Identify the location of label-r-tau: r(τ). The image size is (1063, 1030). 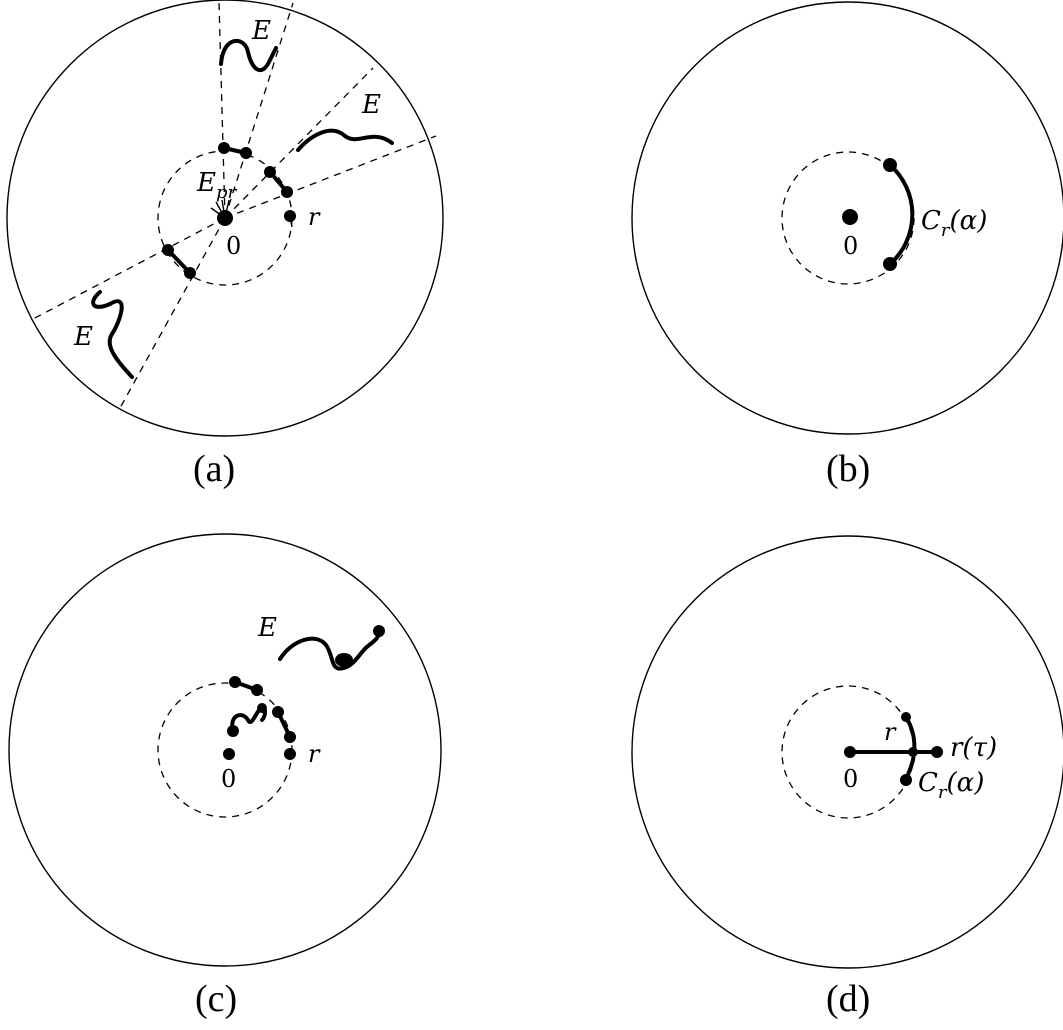
(973, 748).